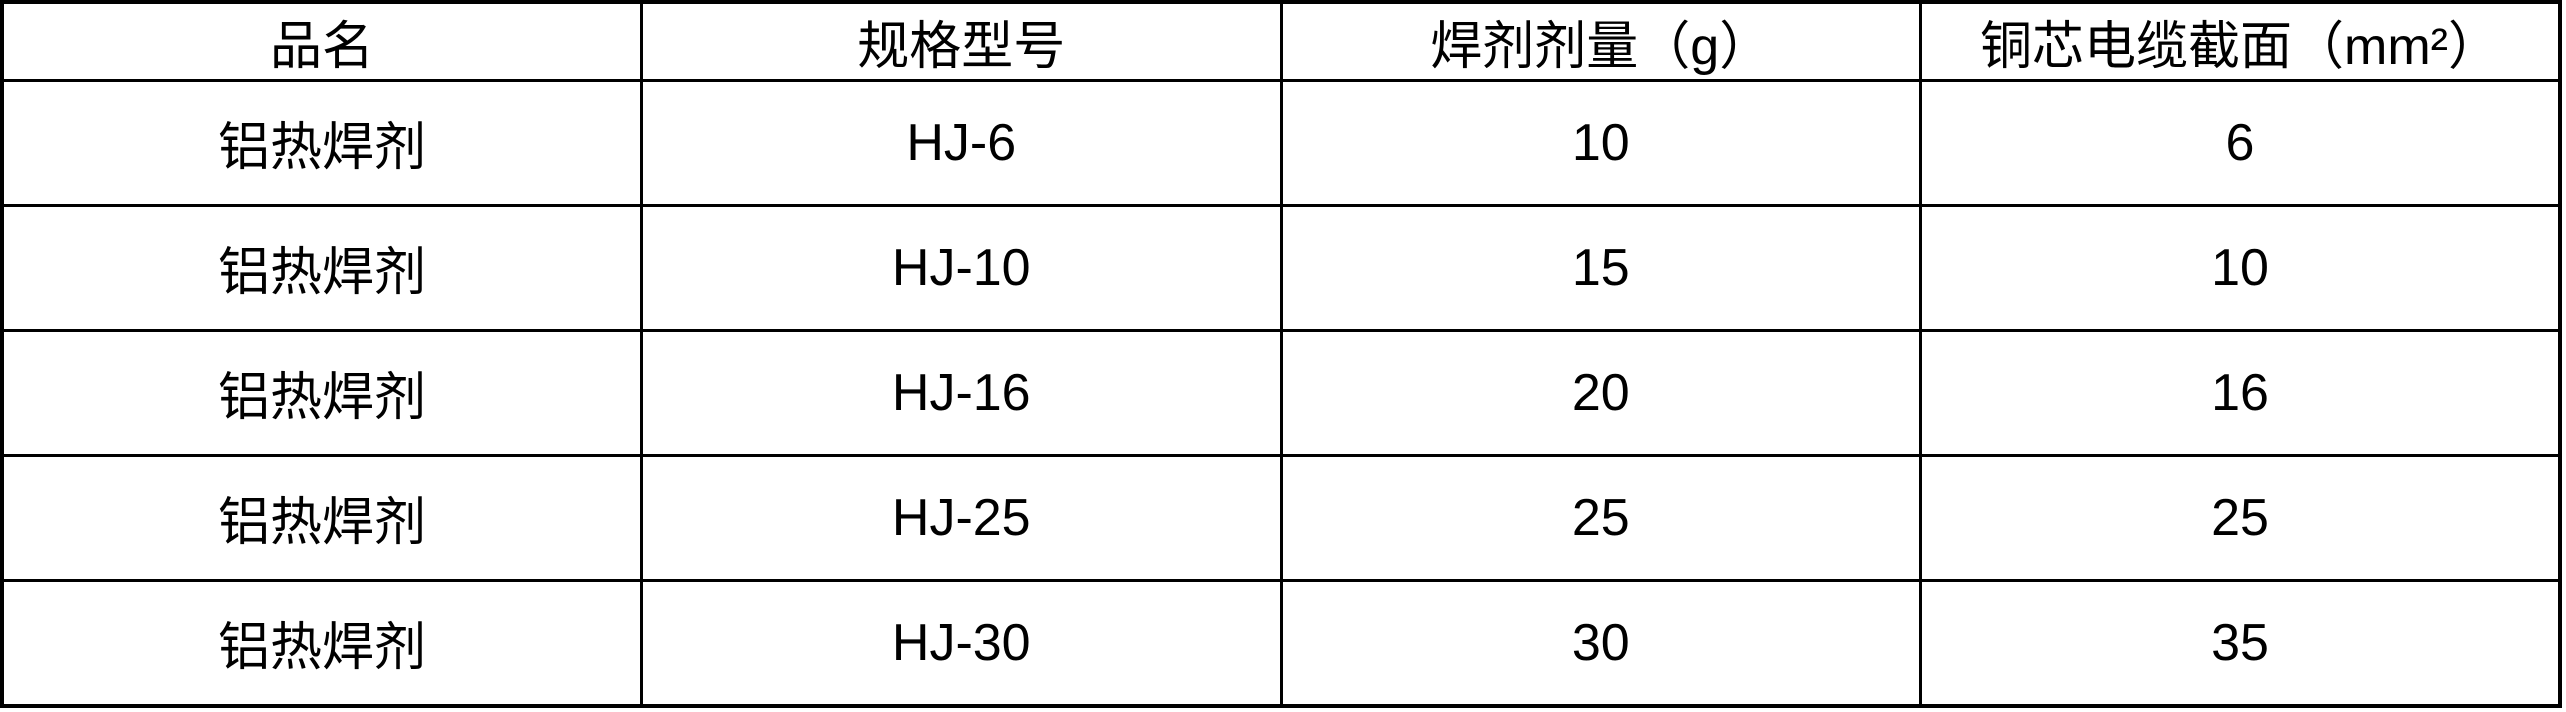 The image size is (2566, 712). Describe the element at coordinates (1600, 267) in the screenshot. I see `cell-flux-dosage: 15` at that location.